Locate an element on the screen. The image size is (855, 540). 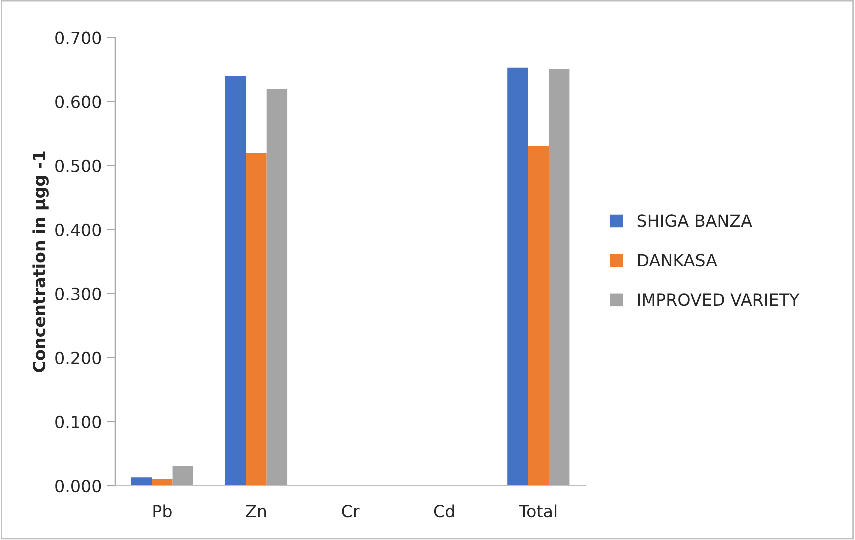
legend-label: DANKASA is located at coordinates (678, 260).